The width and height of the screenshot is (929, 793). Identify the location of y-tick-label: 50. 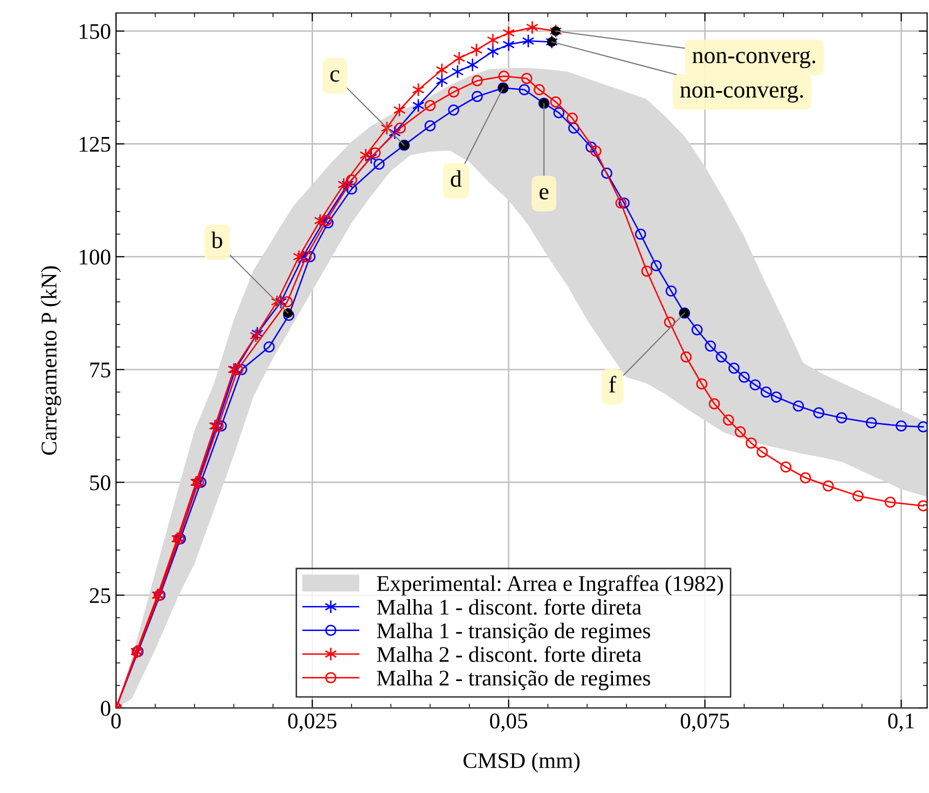
(100, 482).